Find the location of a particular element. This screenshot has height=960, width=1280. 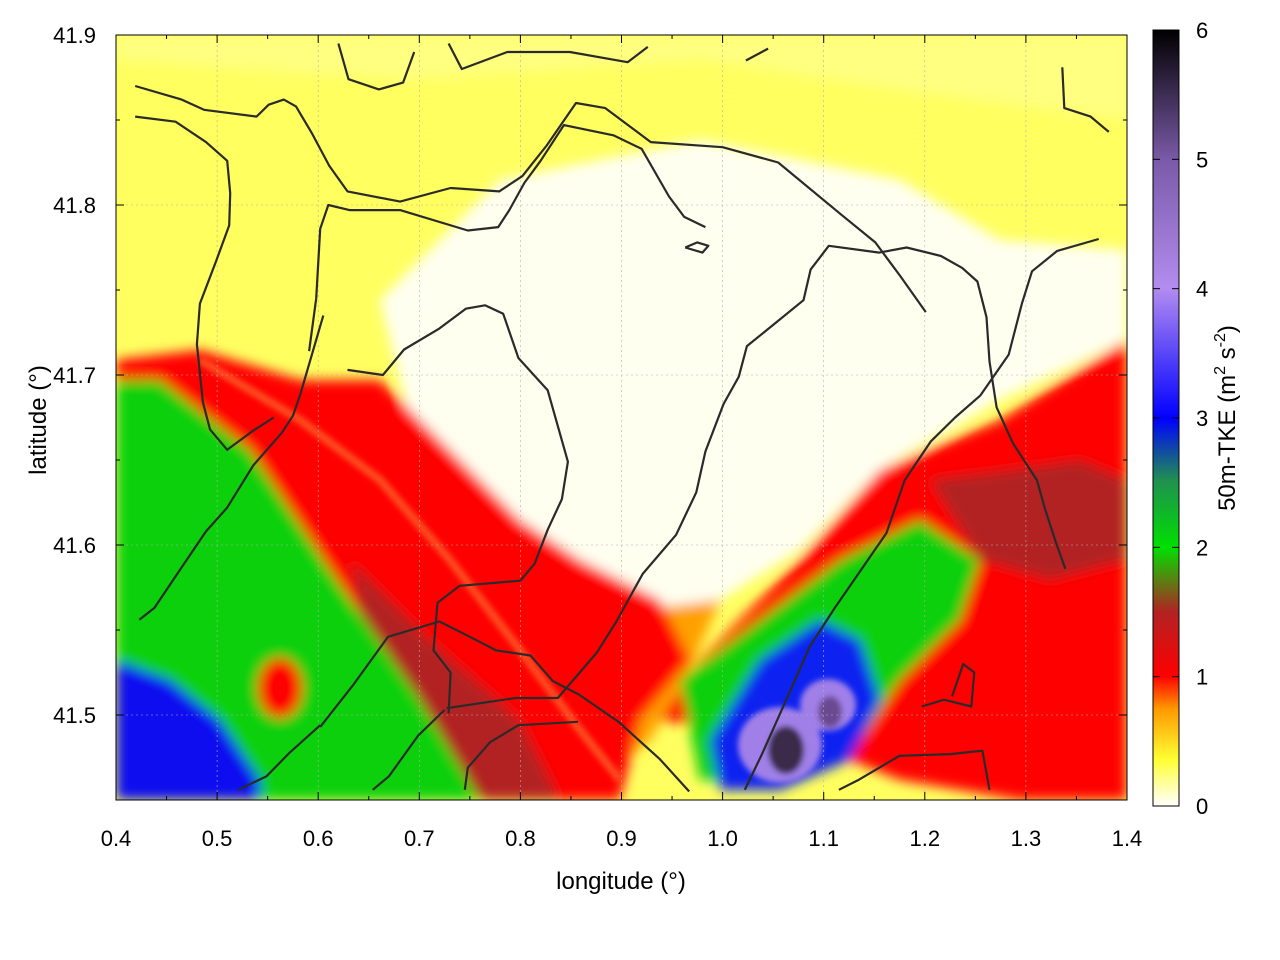

colorbar-tick-label: 3 is located at coordinates (1202, 418).